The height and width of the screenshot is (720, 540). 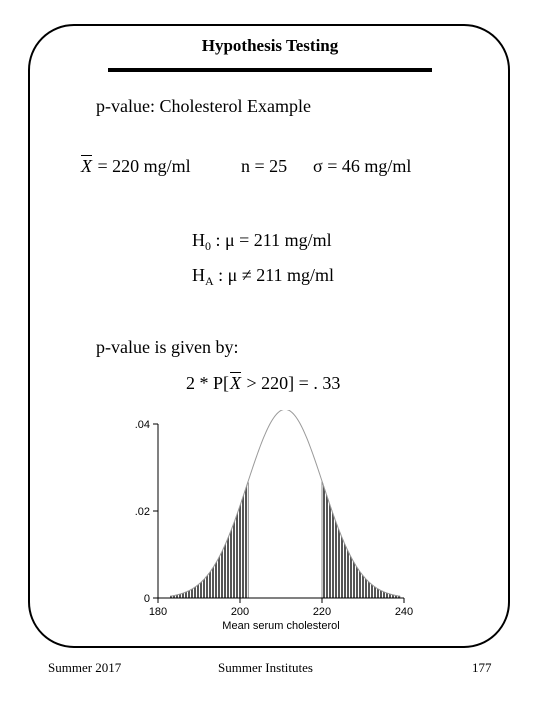 I want to click on subtitle-prefix: p-value:, so click(x=125, y=106).